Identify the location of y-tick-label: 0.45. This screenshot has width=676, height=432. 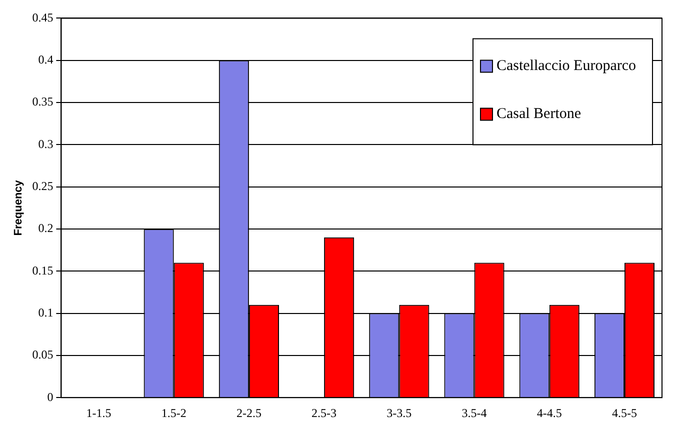
(43, 17).